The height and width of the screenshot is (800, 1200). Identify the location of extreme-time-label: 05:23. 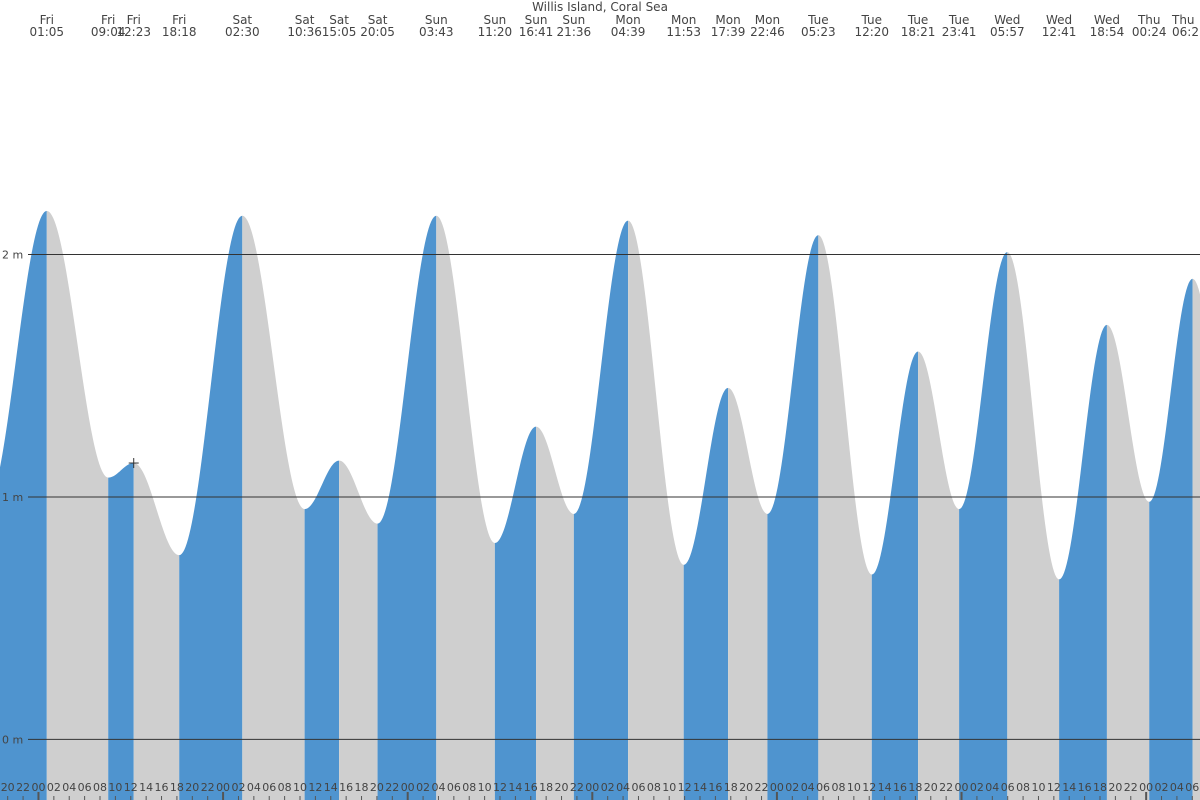
(818, 32).